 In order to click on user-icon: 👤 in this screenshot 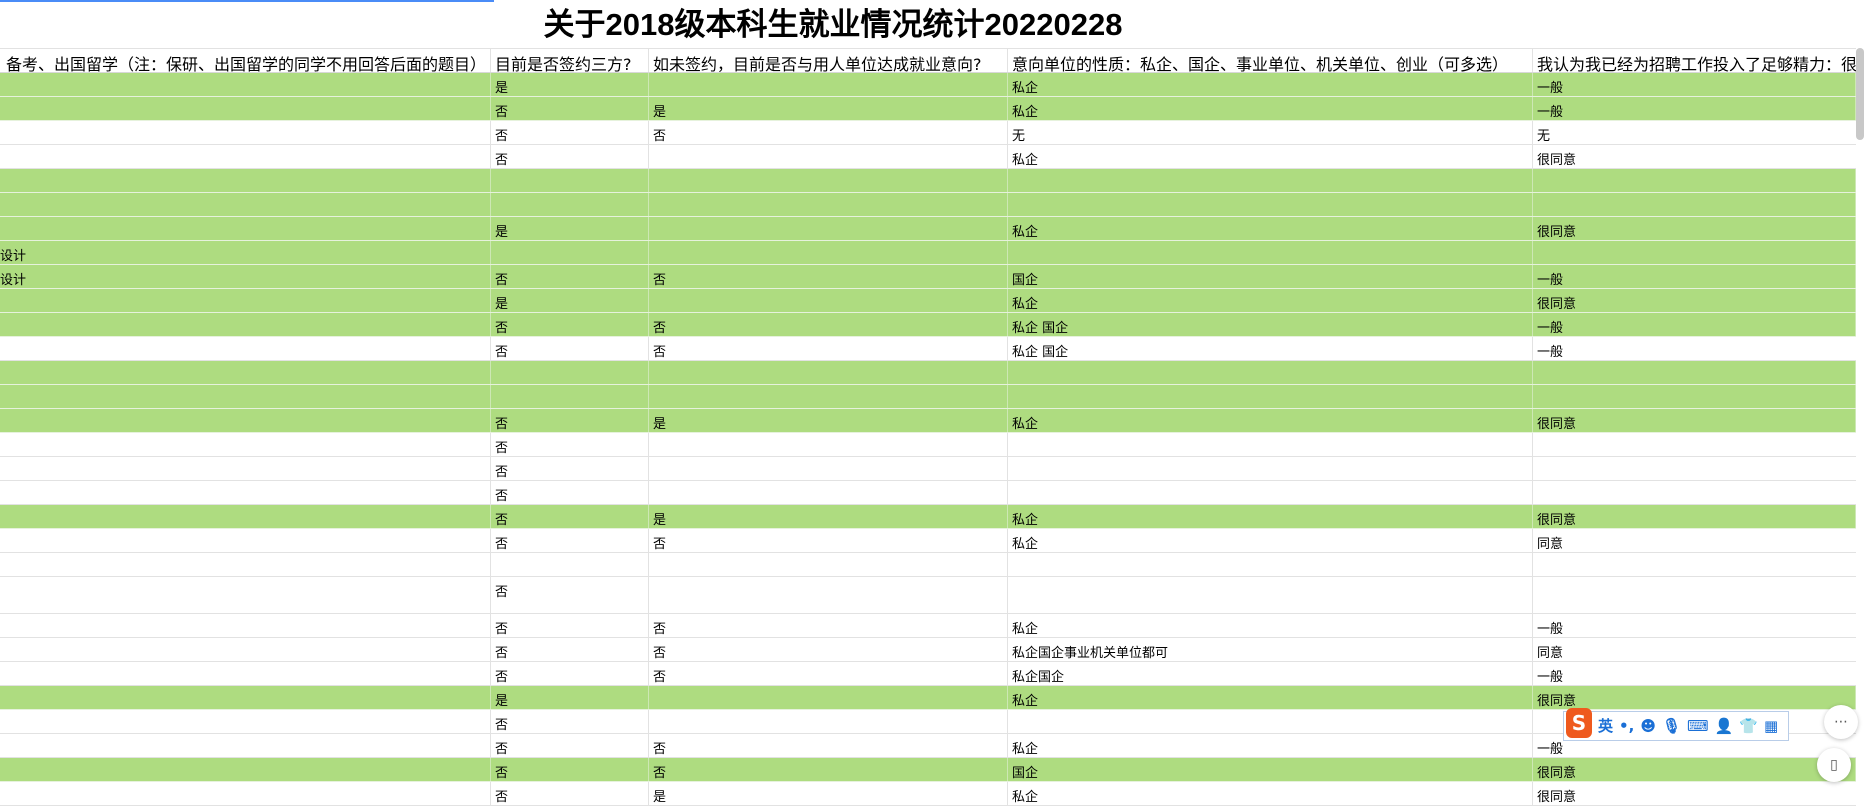, I will do `click(1724, 725)`.